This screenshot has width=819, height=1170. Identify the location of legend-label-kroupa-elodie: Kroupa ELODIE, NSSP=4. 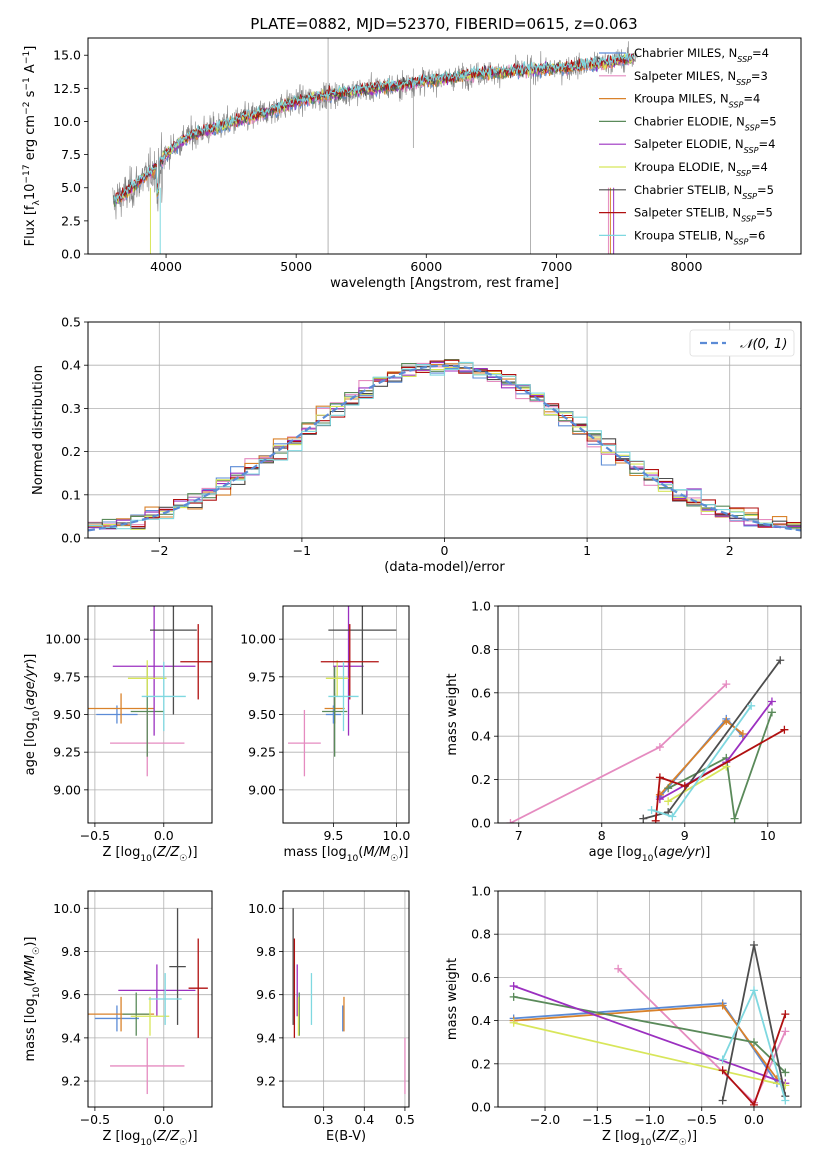
(701, 169).